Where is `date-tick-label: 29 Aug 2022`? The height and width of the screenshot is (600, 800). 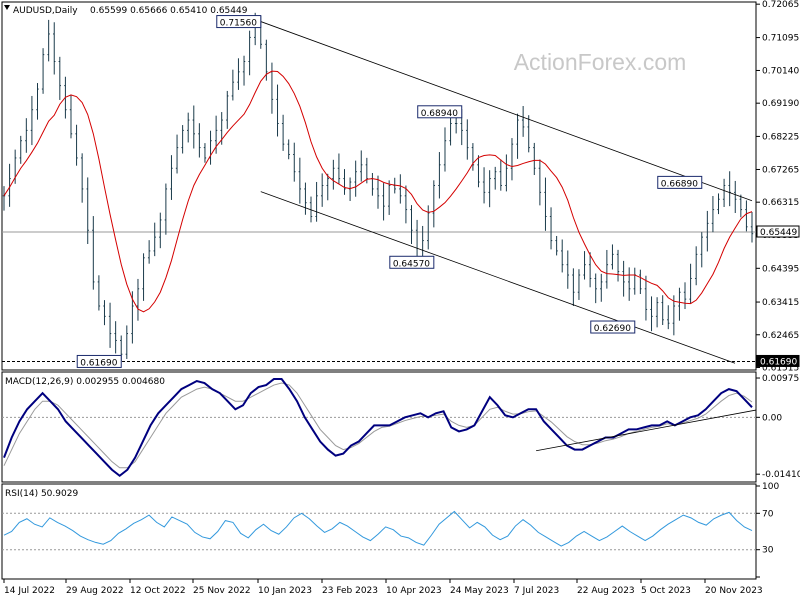
date-tick-label: 29 Aug 2022 is located at coordinates (95, 591).